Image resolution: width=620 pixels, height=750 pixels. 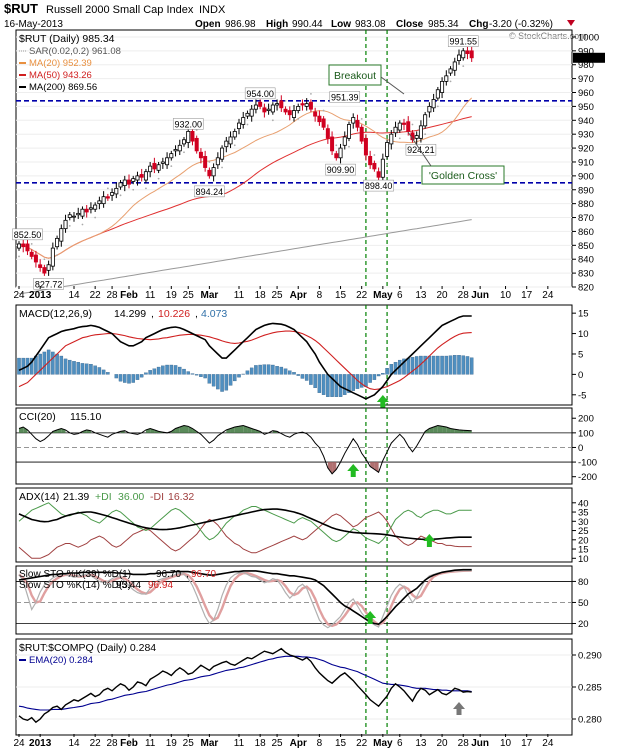 What do you see at coordinates (74, 743) in the screenshot?
I see `ratio-x-label: 14` at bounding box center [74, 743].